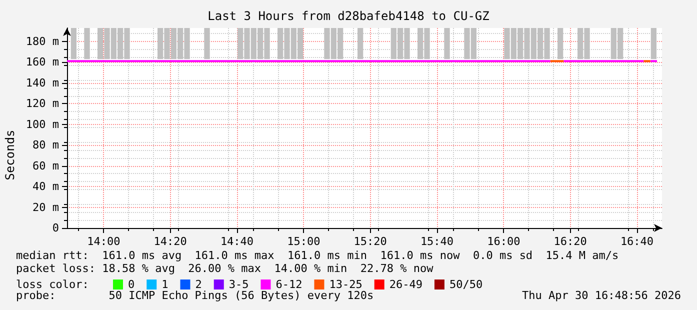 The width and height of the screenshot is (697, 310). Describe the element at coordinates (43, 41) in the screenshot. I see `y-tick-label: 180 m` at that location.